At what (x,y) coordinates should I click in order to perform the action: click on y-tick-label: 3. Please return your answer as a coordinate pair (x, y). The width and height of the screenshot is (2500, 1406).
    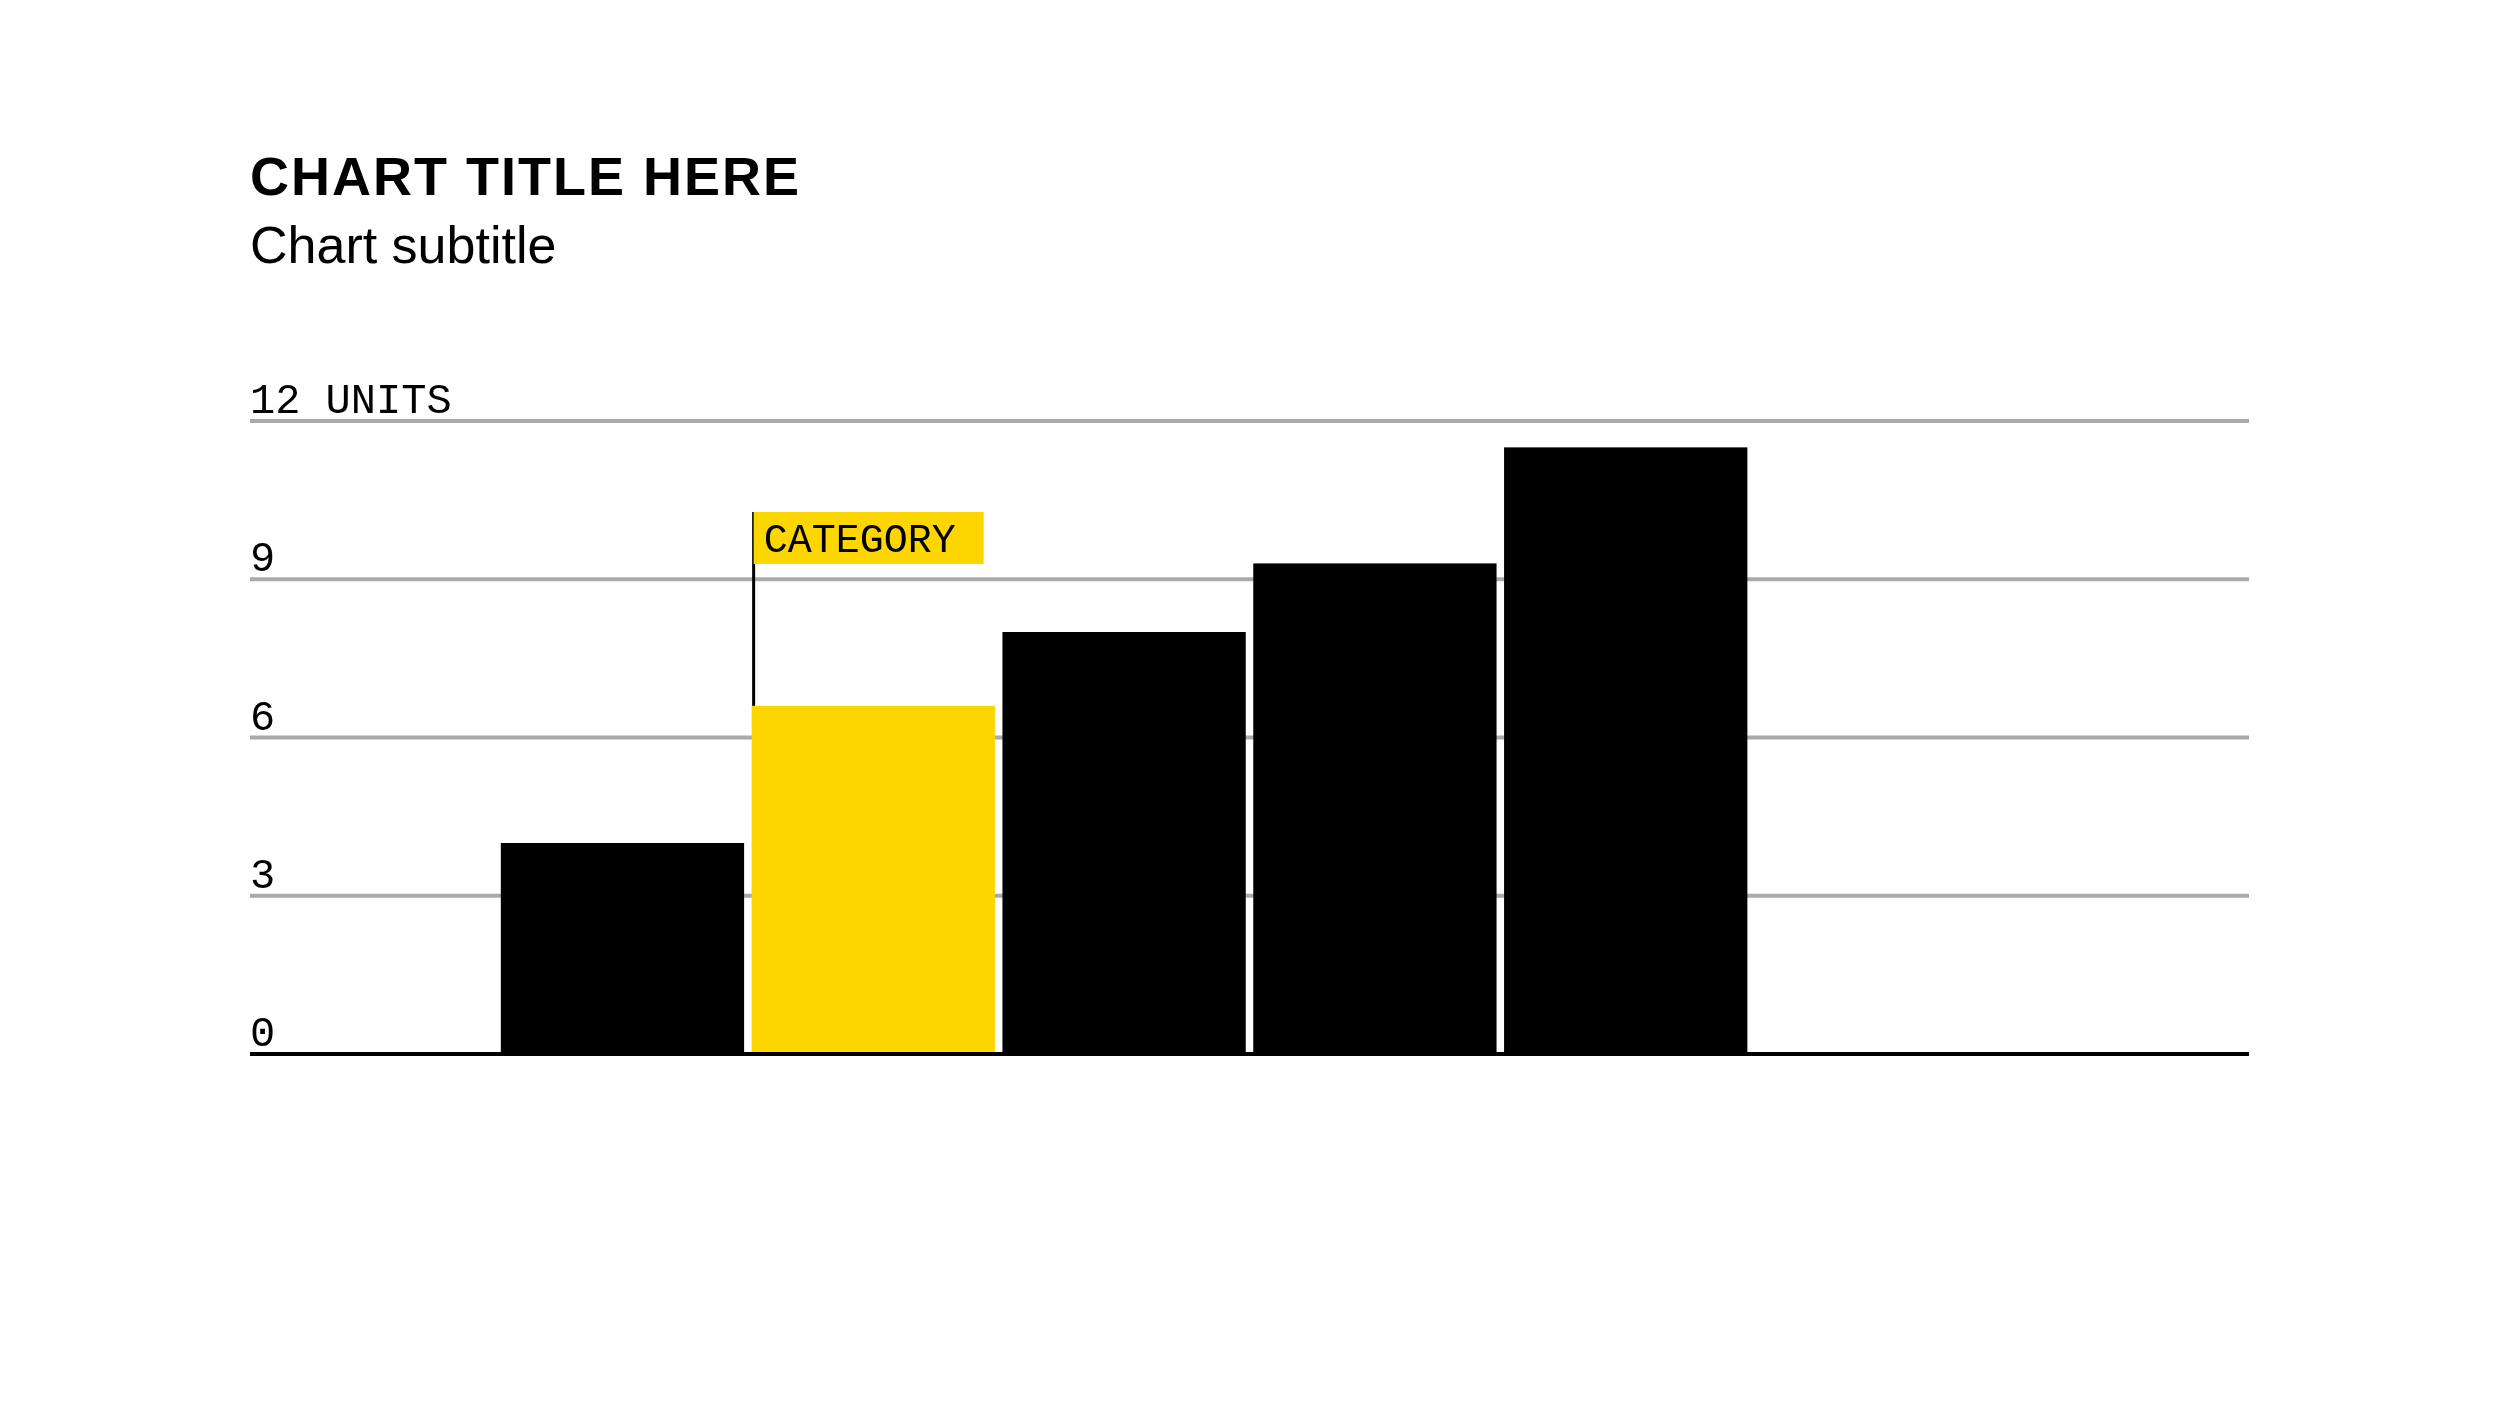
    Looking at the image, I should click on (263, 876).